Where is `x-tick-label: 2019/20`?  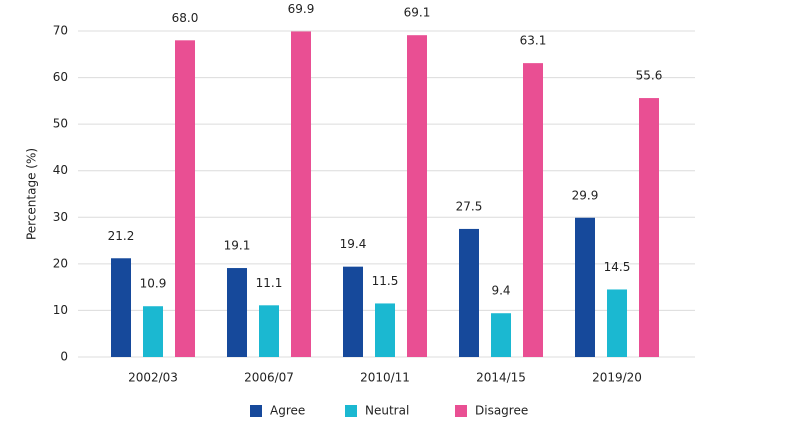
x-tick-label: 2019/20 is located at coordinates (617, 378).